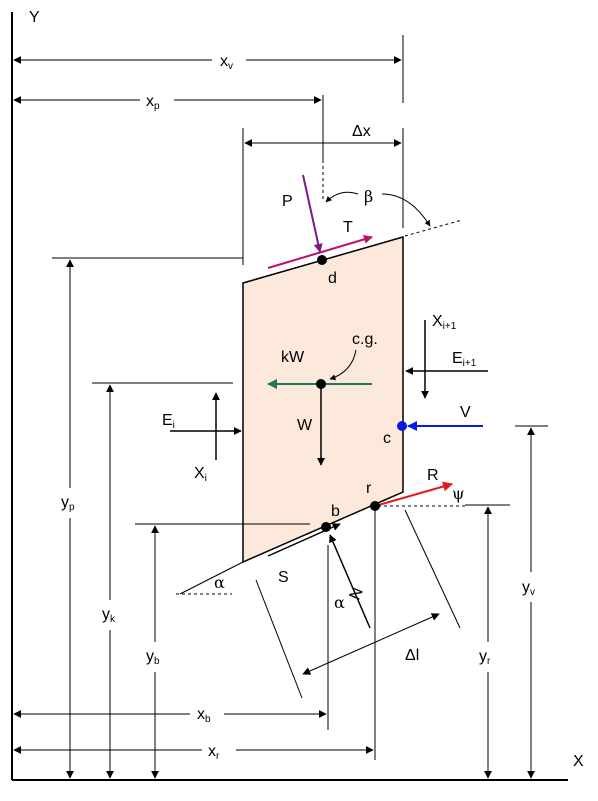 This screenshot has height=801, width=598. I want to click on yv-label: yv, so click(528, 588).